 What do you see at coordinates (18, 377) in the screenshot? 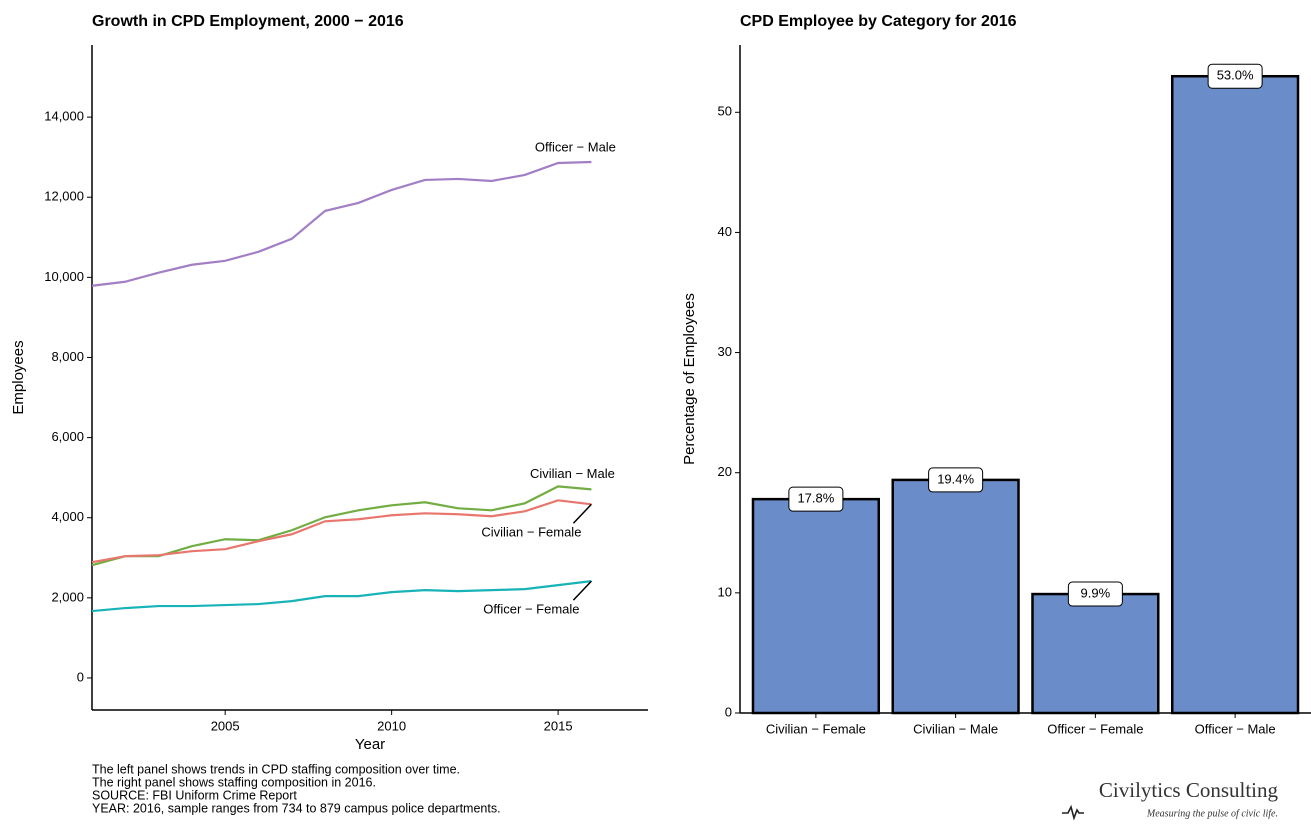
I see `y-axis-title: Employees` at bounding box center [18, 377].